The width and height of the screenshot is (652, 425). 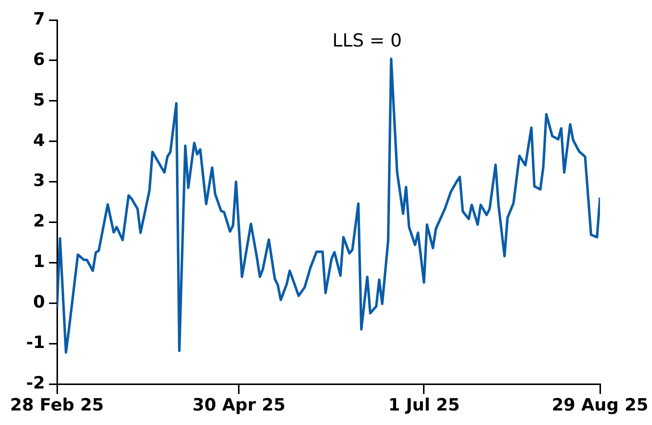 I want to click on x-tick-label: 1 Jul 25, so click(x=424, y=406).